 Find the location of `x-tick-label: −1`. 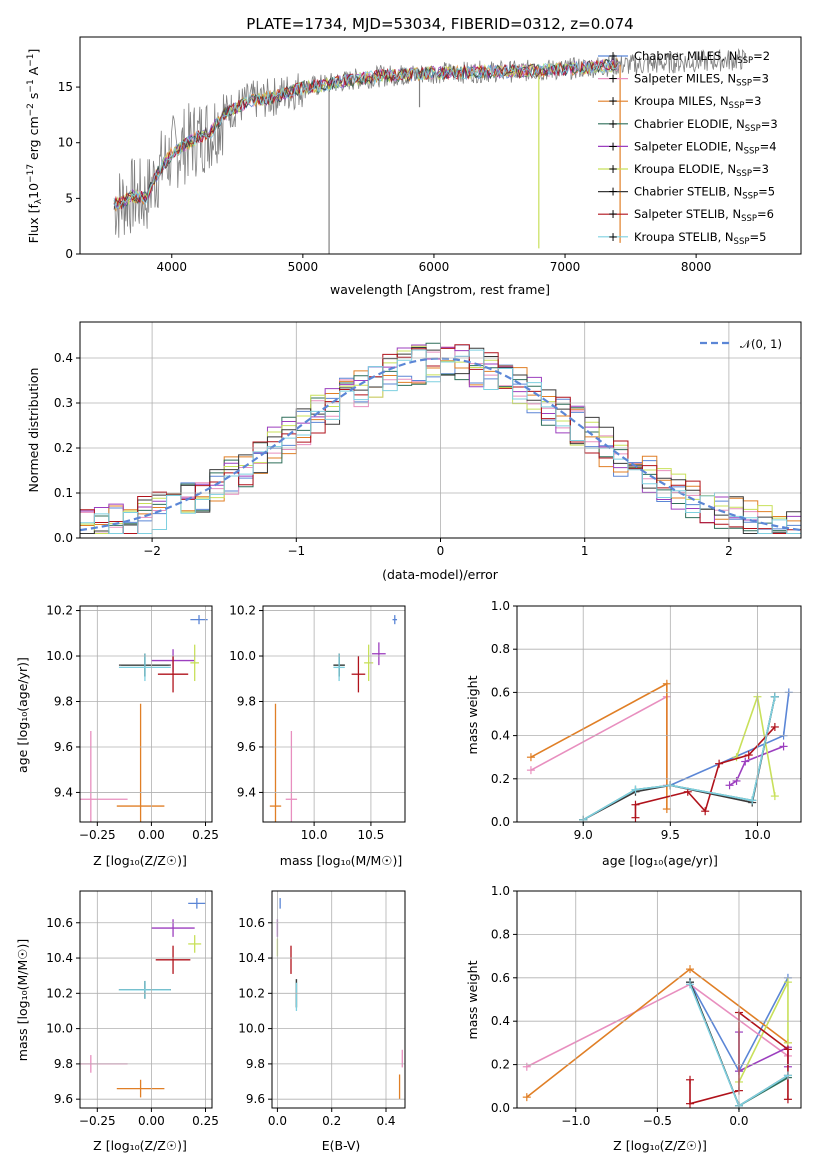

x-tick-label: −1 is located at coordinates (296, 551).